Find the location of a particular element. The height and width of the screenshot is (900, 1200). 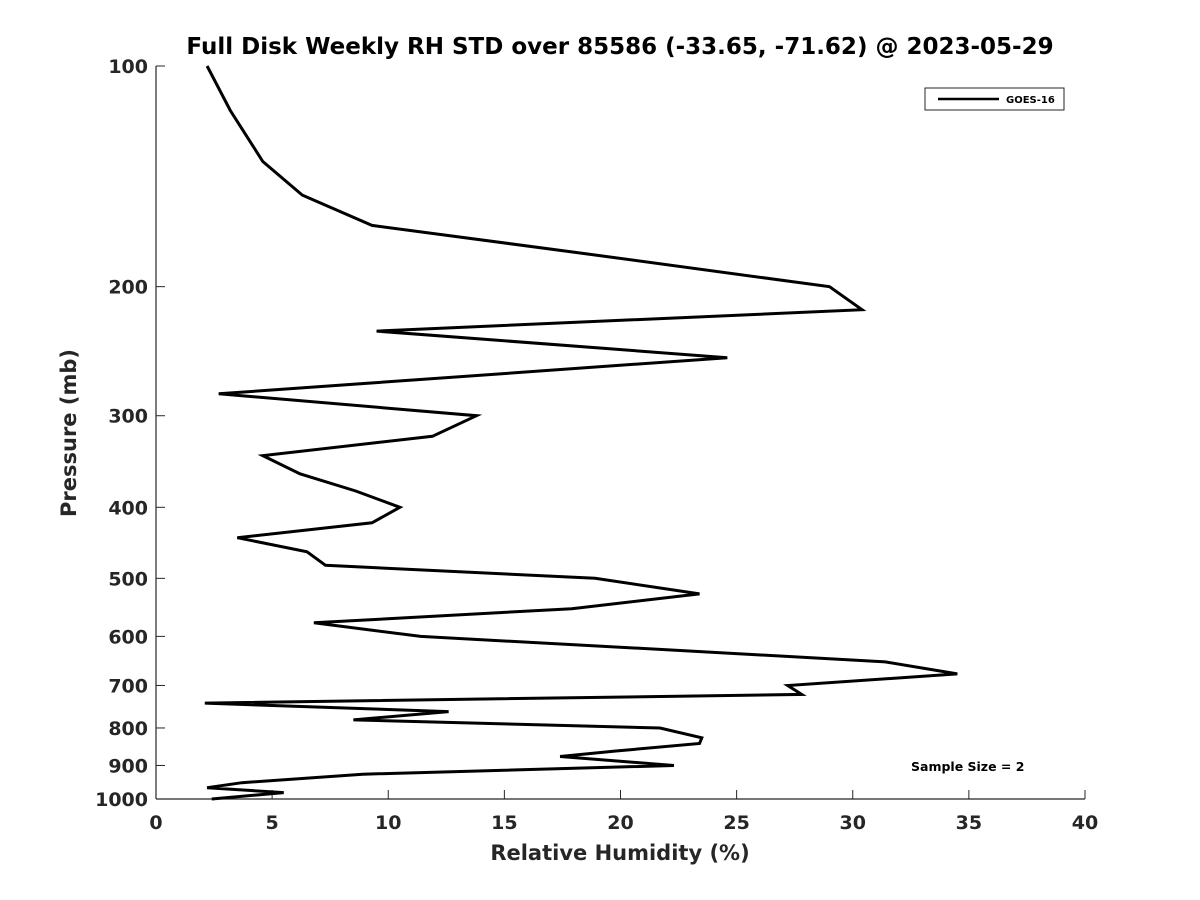

sample-size-annotation: Sample Size = 2 is located at coordinates (967, 766).